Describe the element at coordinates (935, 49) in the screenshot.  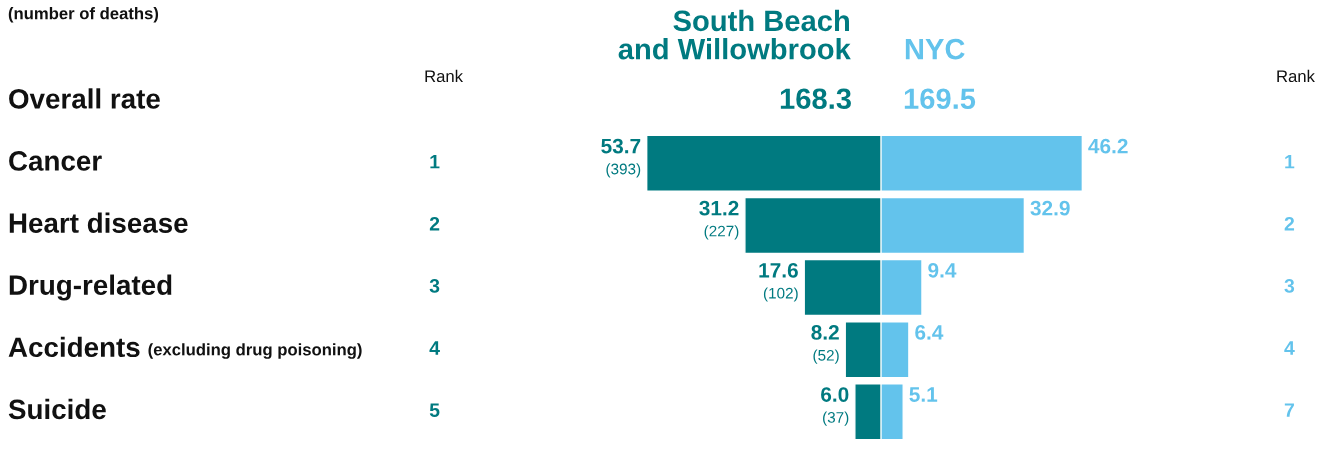
I see `text: NYC` at that location.